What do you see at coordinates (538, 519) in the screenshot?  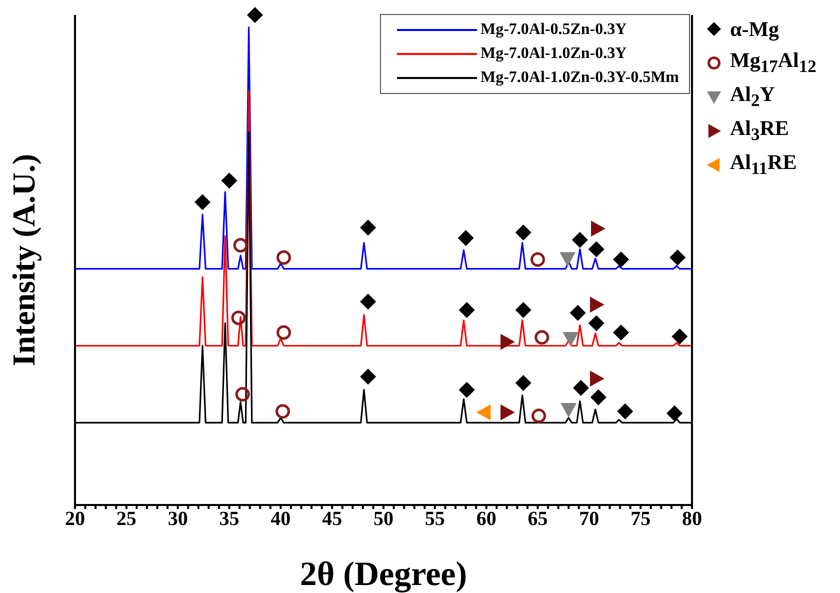 I see `x-tick-label: 65` at bounding box center [538, 519].